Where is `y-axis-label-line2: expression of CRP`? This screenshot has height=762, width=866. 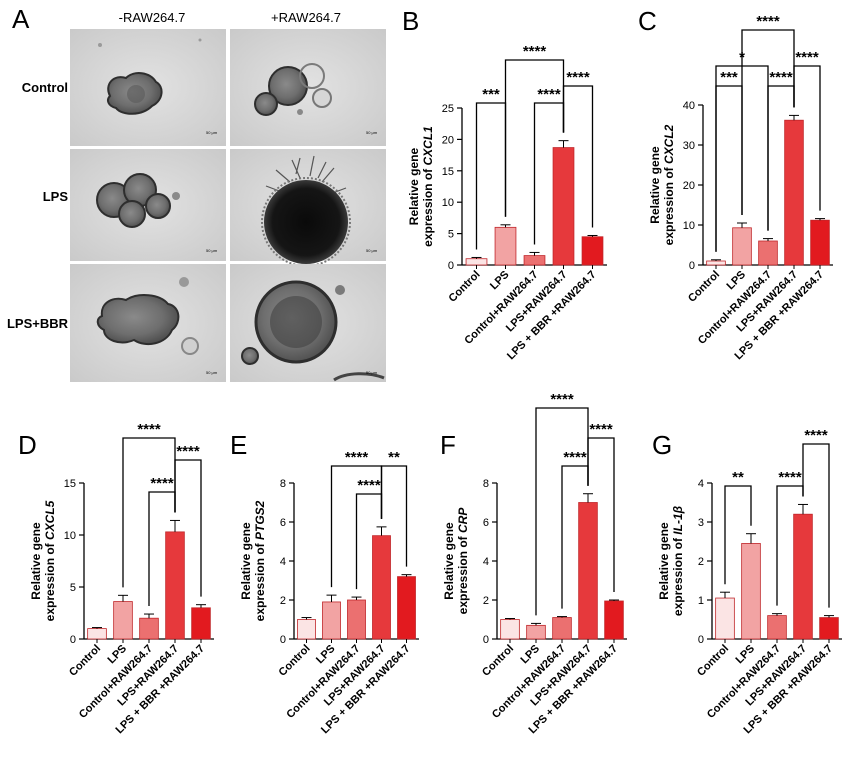 y-axis-label-line2: expression of CRP is located at coordinates (463, 561).